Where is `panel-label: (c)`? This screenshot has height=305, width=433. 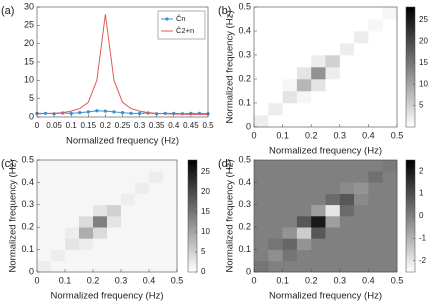 panel-label: (c) is located at coordinates (7, 164).